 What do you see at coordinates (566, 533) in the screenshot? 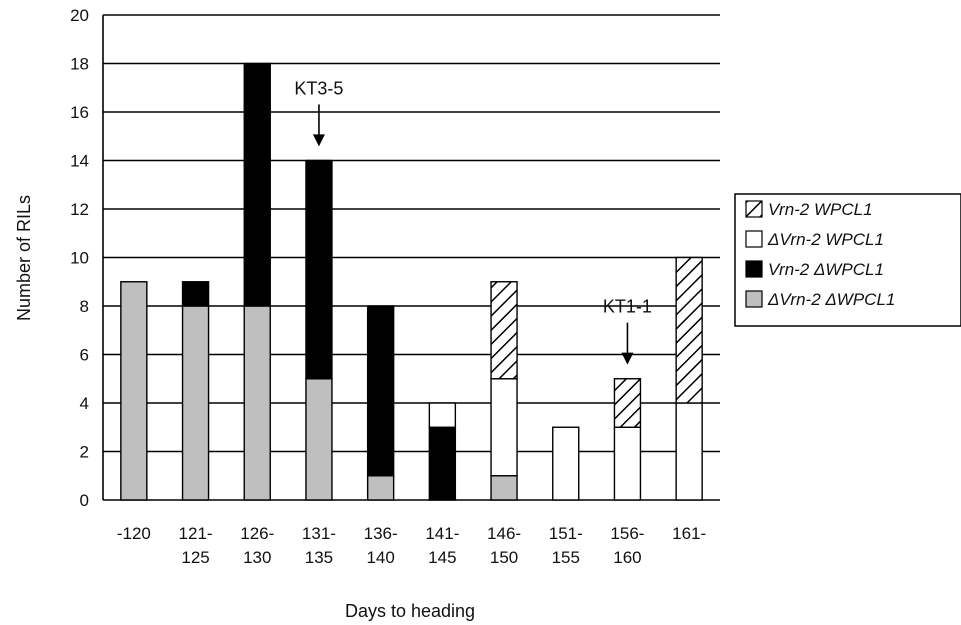
I see `x-tick-label: 151-` at bounding box center [566, 533].